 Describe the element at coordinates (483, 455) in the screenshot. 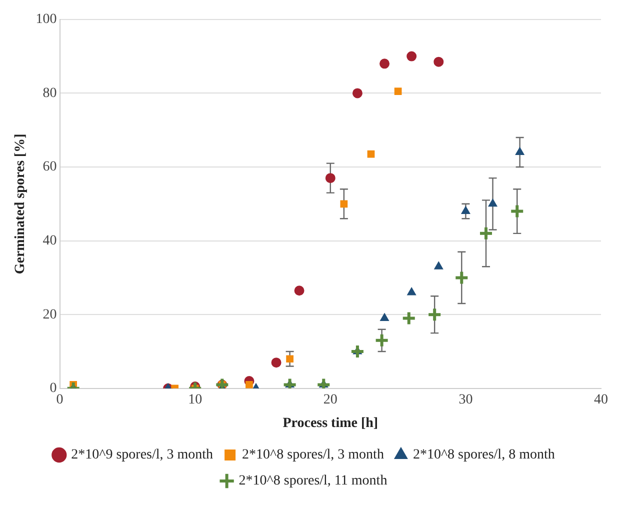

I see `legend-label: 2*10^8 spores/l, 8 month` at that location.